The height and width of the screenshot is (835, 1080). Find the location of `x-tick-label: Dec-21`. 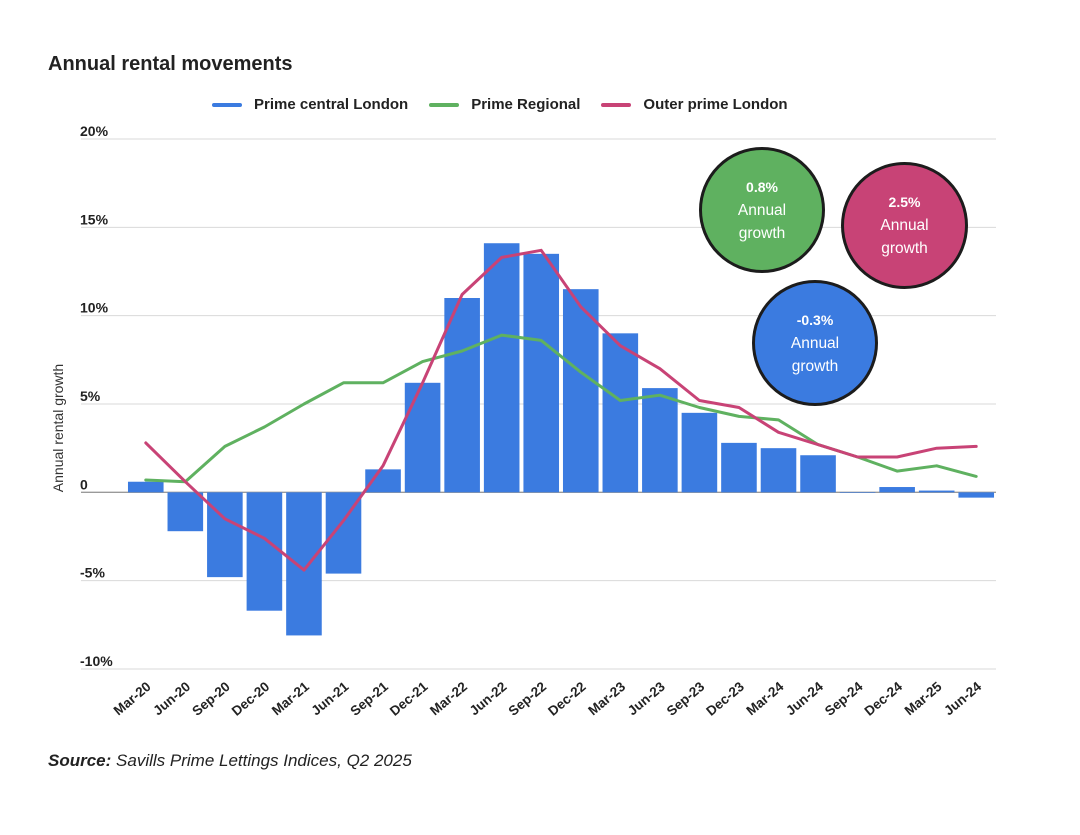

x-tick-label: Dec-21 is located at coordinates (409, 698).